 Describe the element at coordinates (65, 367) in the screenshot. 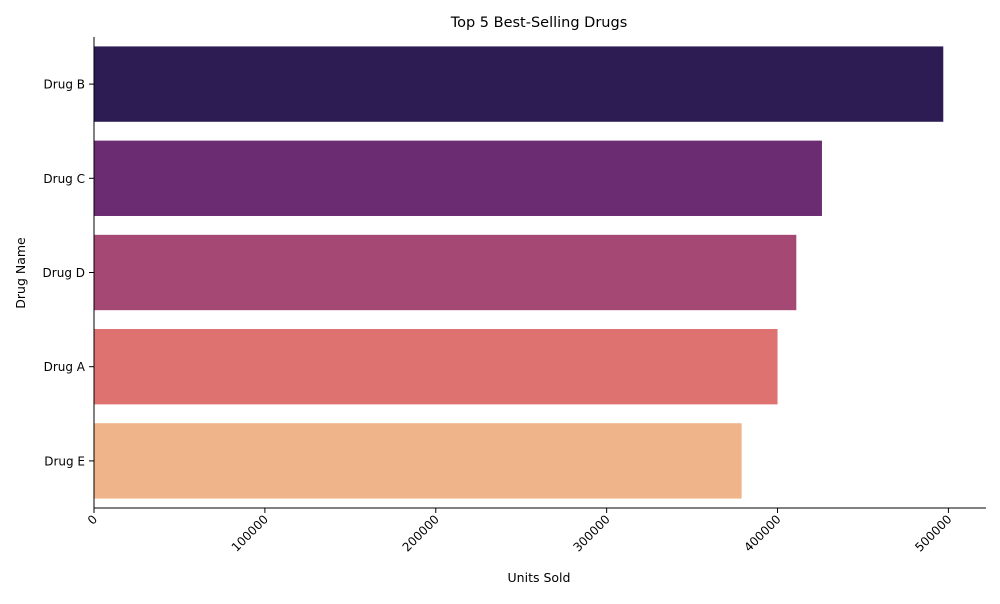

I see `y-tick-label: Drug A` at that location.